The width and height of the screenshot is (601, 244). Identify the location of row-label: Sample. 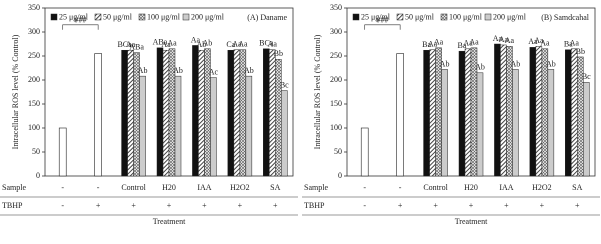
(316, 187).